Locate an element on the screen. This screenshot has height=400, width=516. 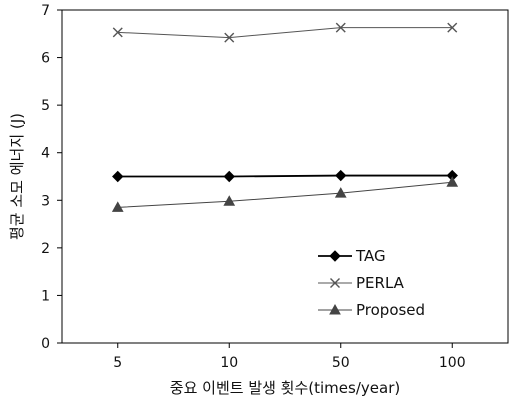
y-axis-title: 평균 소모 에너지 (J) is located at coordinates (17, 176).